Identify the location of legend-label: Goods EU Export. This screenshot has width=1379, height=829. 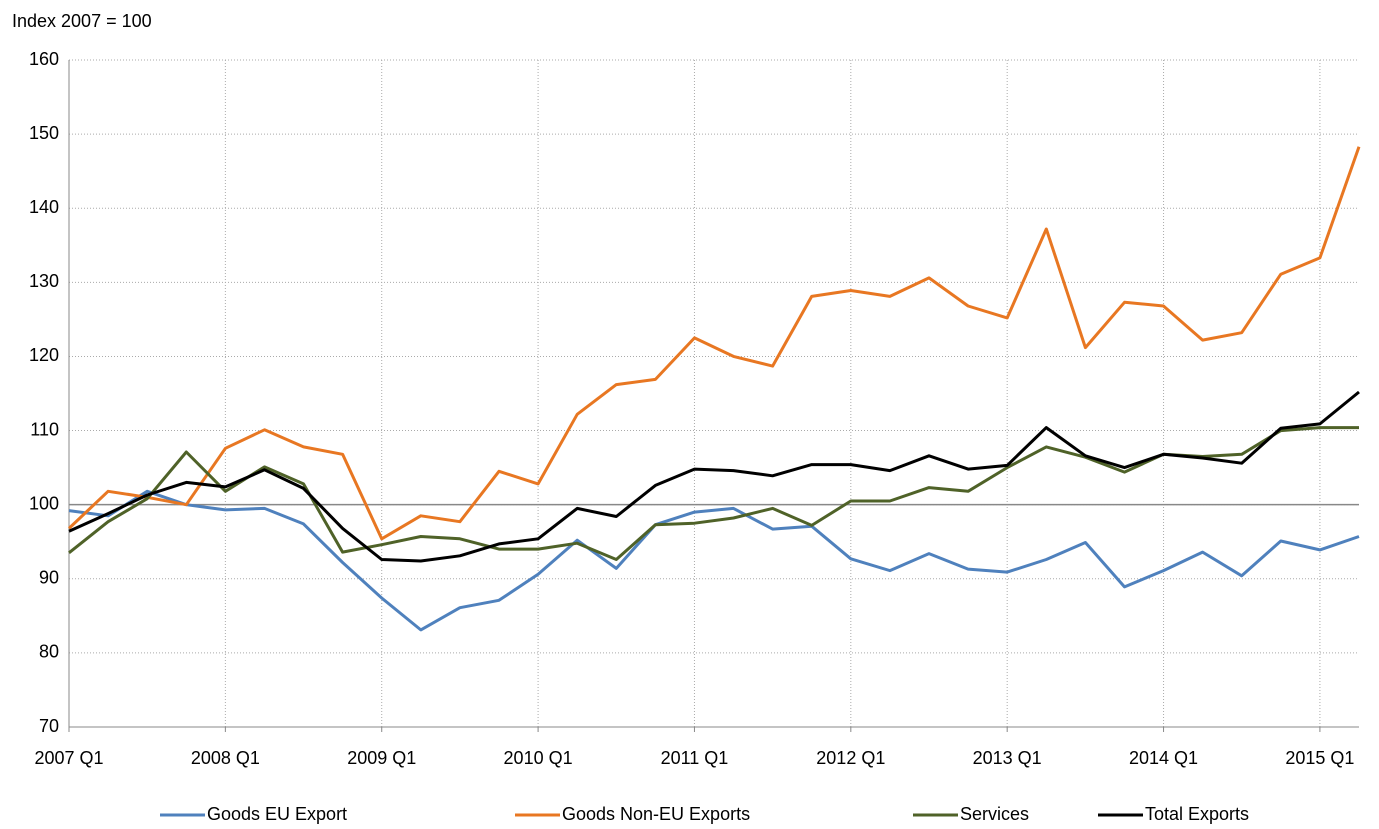
(277, 814).